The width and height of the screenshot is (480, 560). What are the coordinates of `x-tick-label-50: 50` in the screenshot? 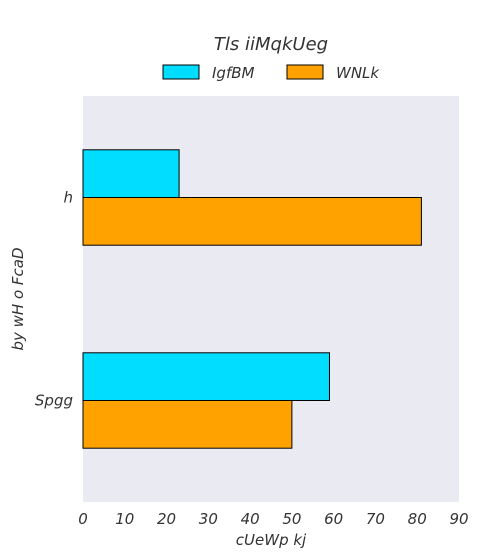 It's located at (291, 519).